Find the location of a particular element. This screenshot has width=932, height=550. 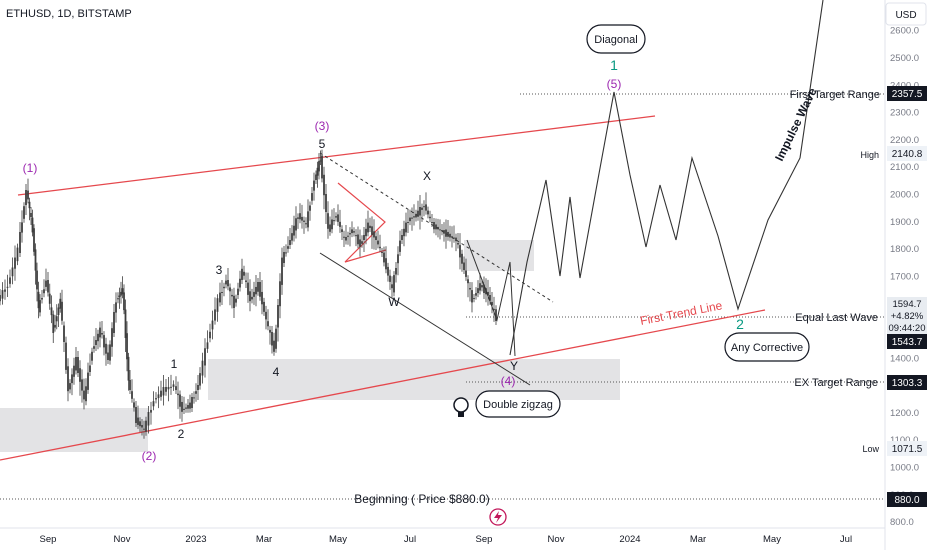

lightning-icon is located at coordinates (498, 517).